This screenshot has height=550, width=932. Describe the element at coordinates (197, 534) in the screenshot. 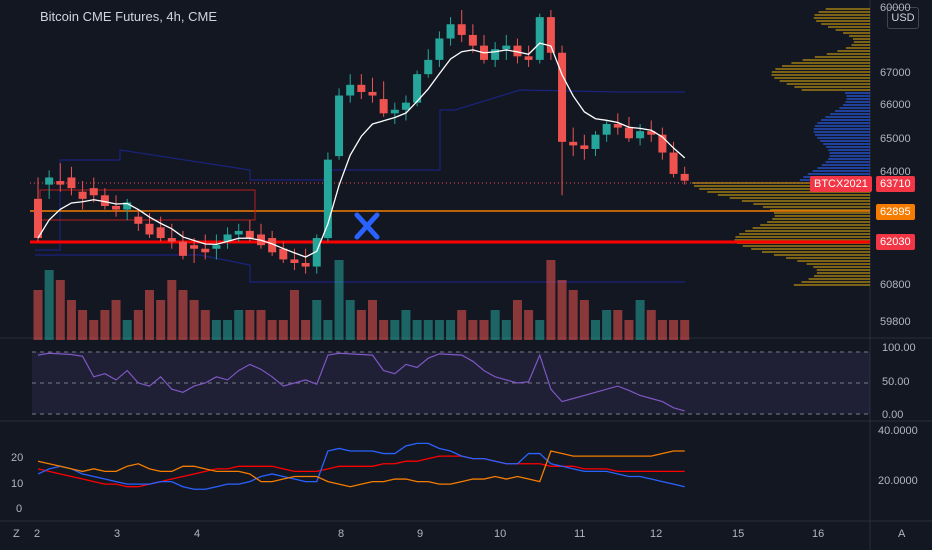

I see `time-tick: 4` at that location.